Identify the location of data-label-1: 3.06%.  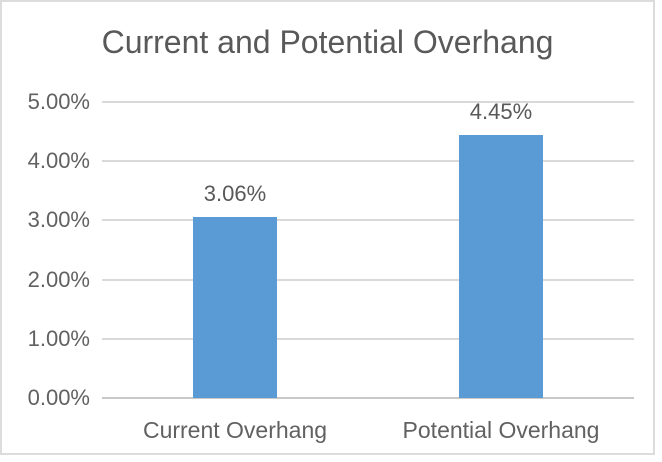
(235, 193).